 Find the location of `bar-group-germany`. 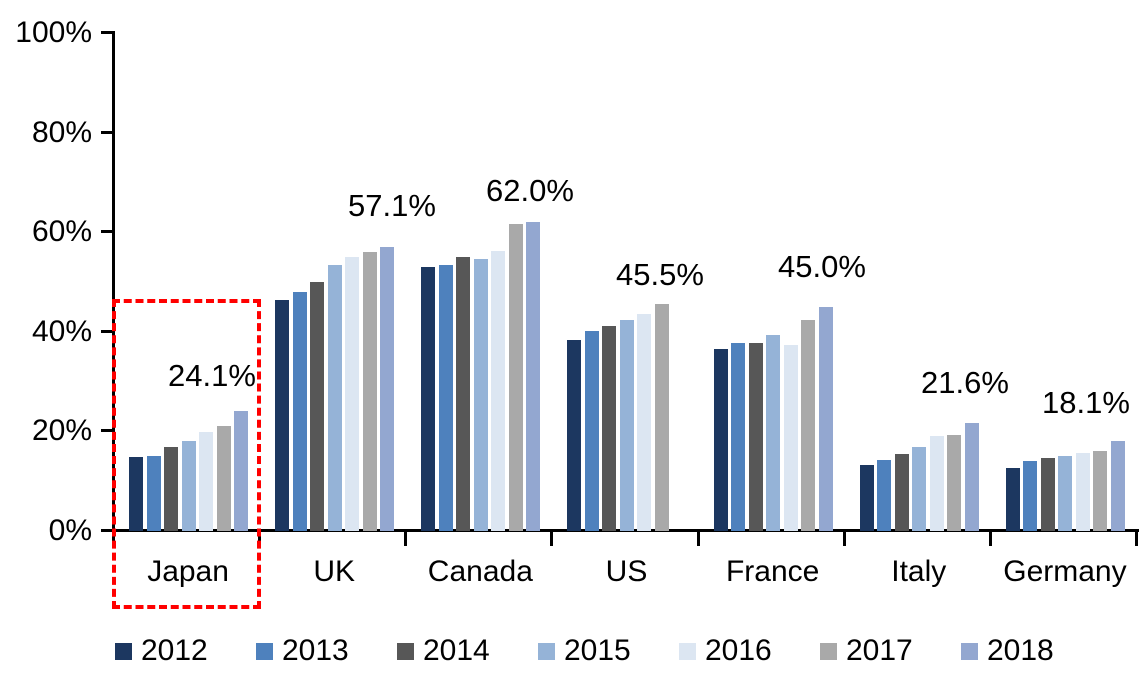

bar-group-germany is located at coordinates (1065, 282).